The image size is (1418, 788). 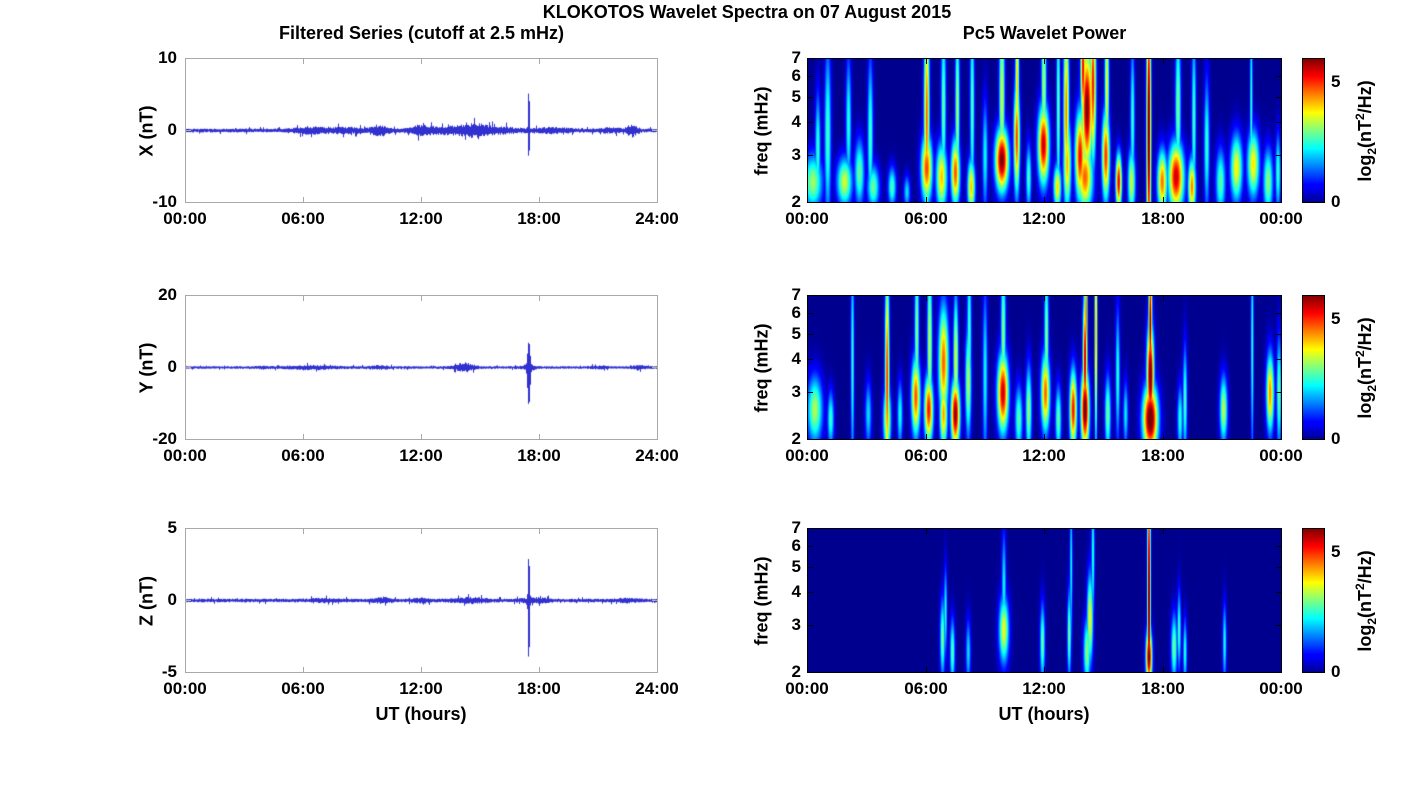 I want to click on colorbar-tick-label: 5, so click(x=1336, y=318).